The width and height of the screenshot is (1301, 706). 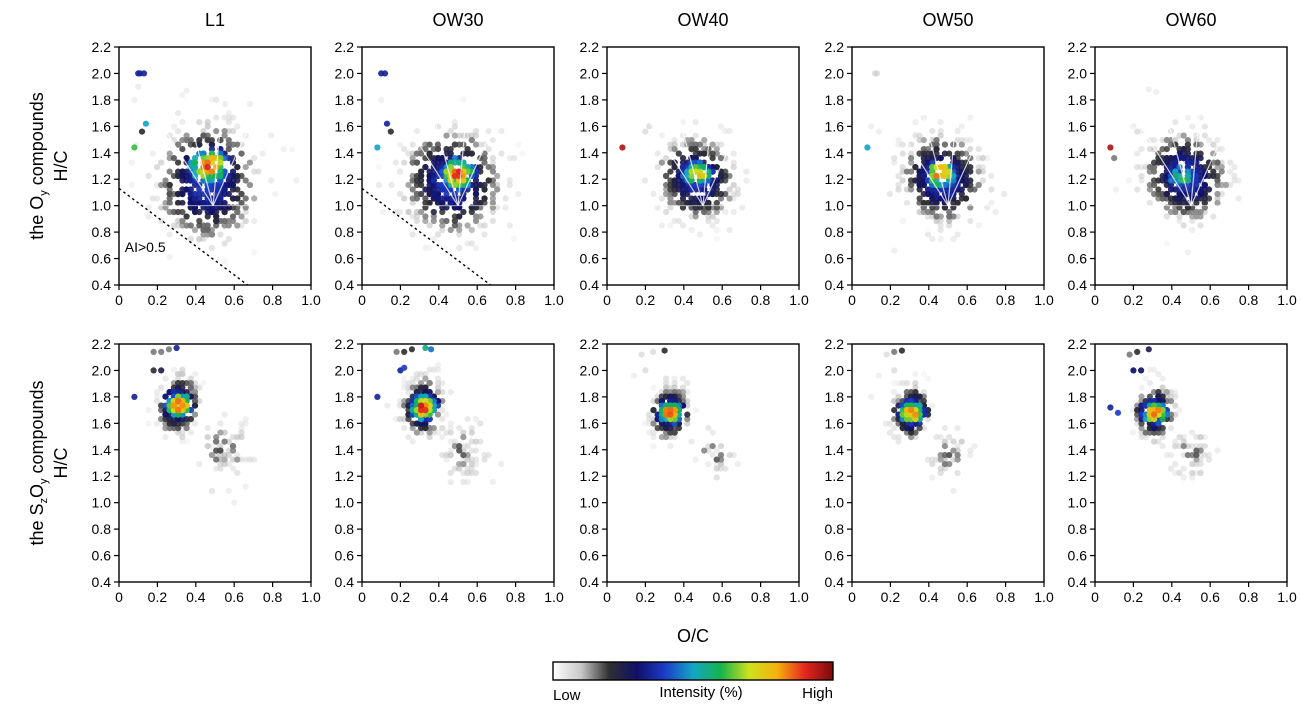 I want to click on x-tick-label: 0.6, so click(x=722, y=300).